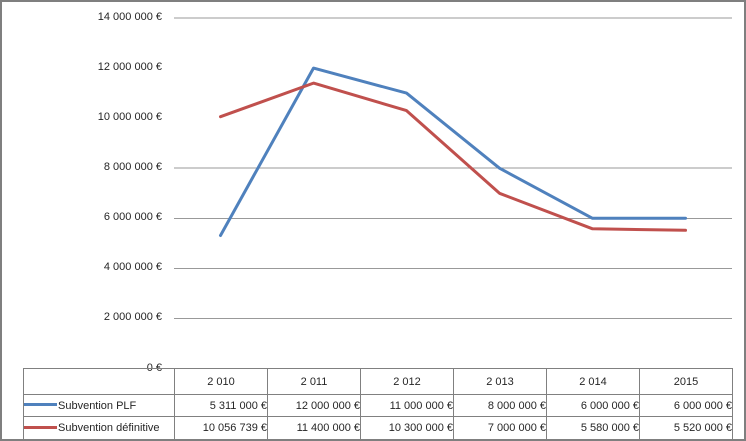  I want to click on category-label-2015: 2015, so click(686, 381).